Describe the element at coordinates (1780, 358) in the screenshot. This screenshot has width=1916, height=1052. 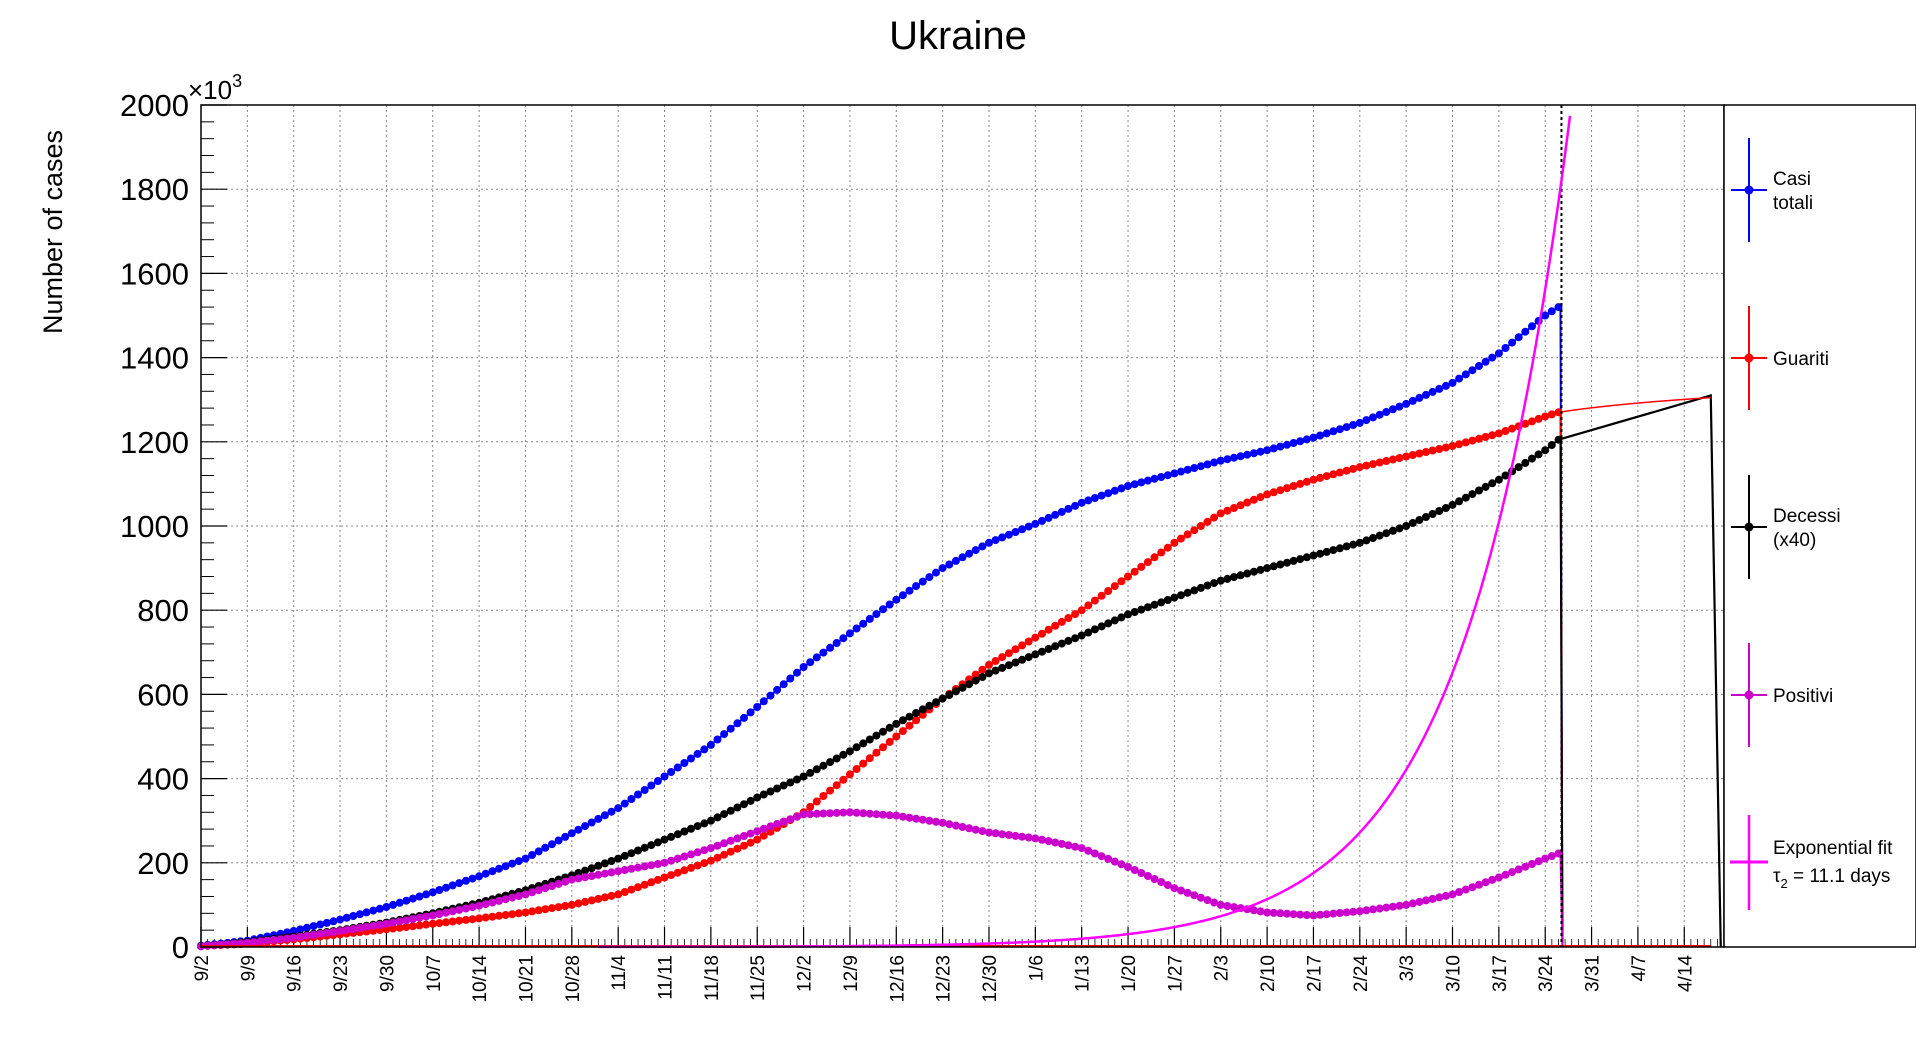
I see `legend-item-1: Guariti` at that location.